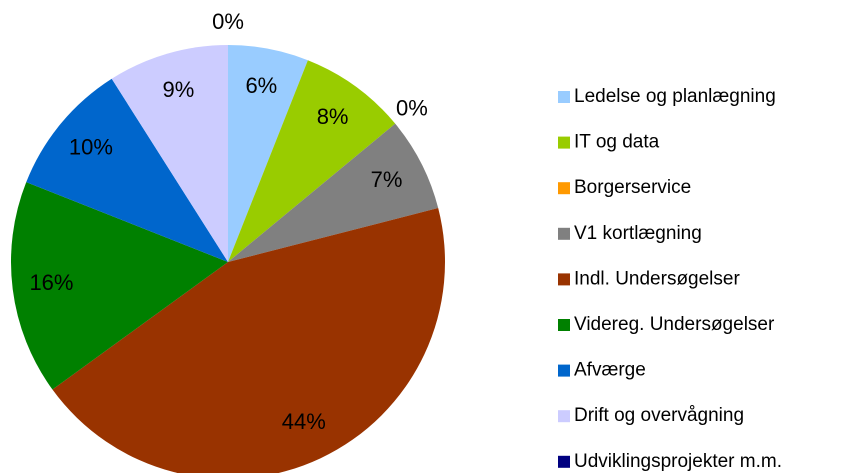  What do you see at coordinates (675, 96) in the screenshot?
I see `legend-label: Ledelse og planlægning` at bounding box center [675, 96].